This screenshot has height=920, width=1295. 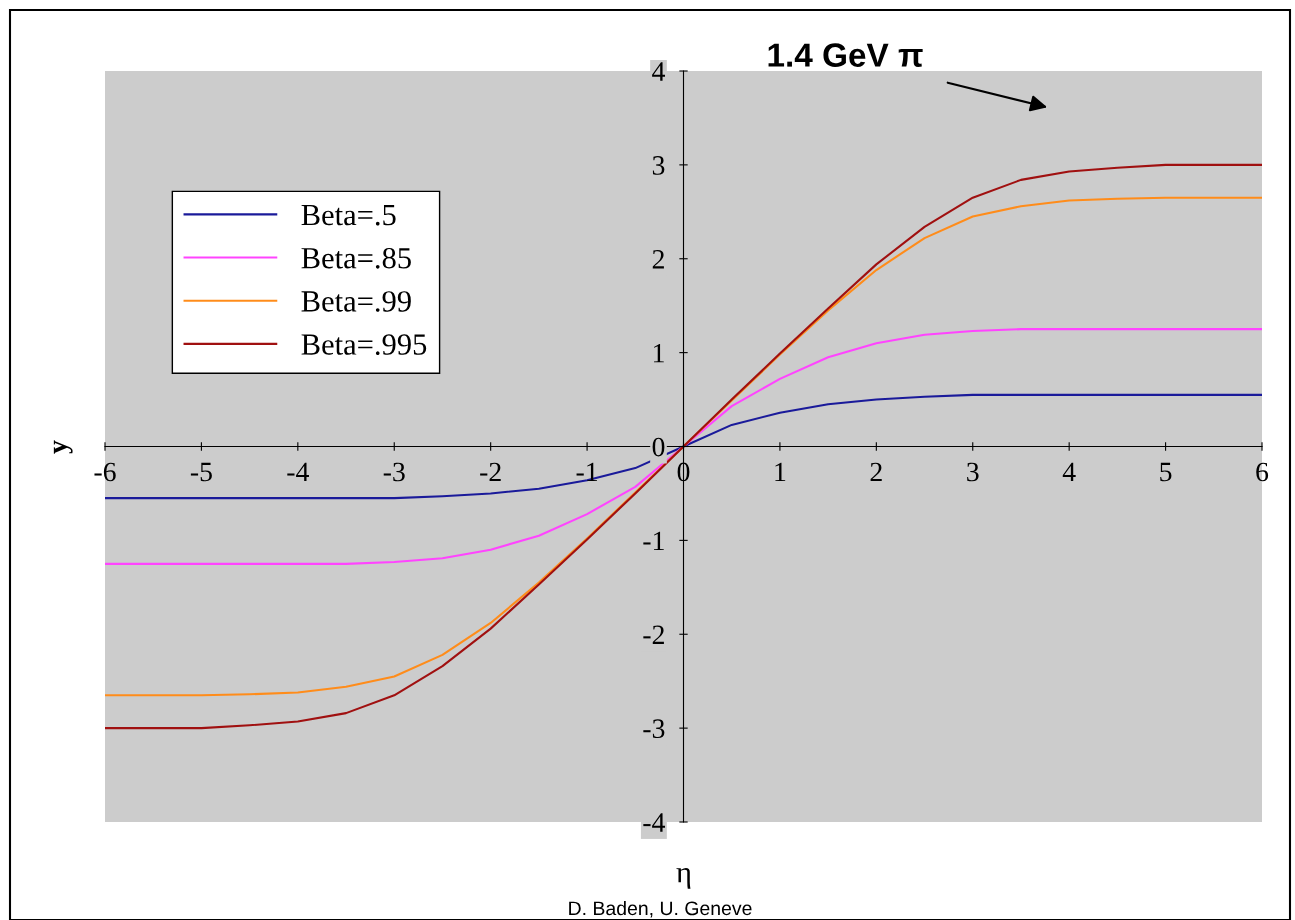 What do you see at coordinates (1262, 472) in the screenshot?
I see `x-tick-label: 6` at bounding box center [1262, 472].